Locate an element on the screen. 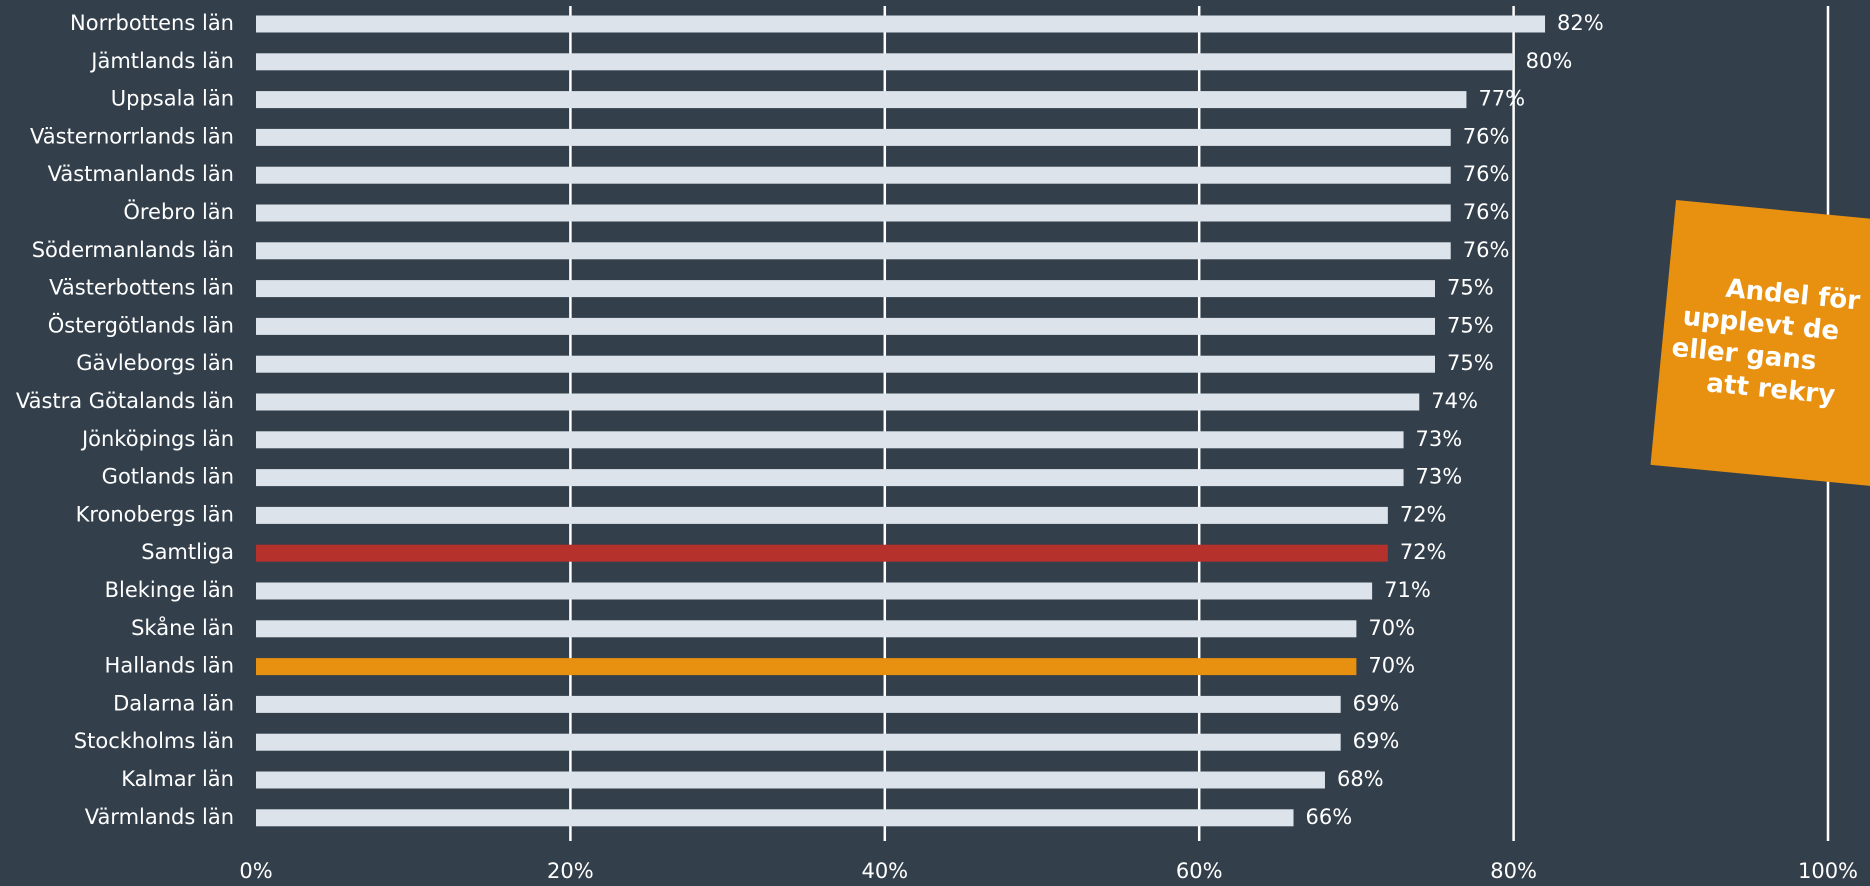 The image size is (1870, 886). category-label: Västra Götalands län is located at coordinates (125, 401).